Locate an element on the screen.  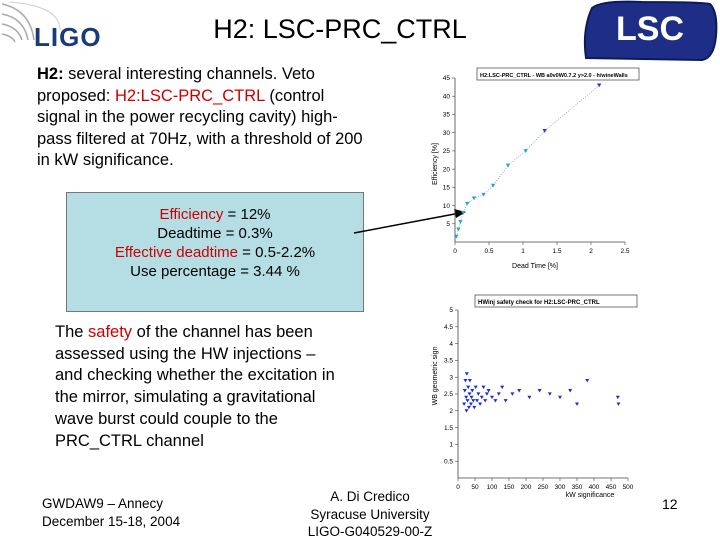
x-tick-label: 300 is located at coordinates (560, 487).